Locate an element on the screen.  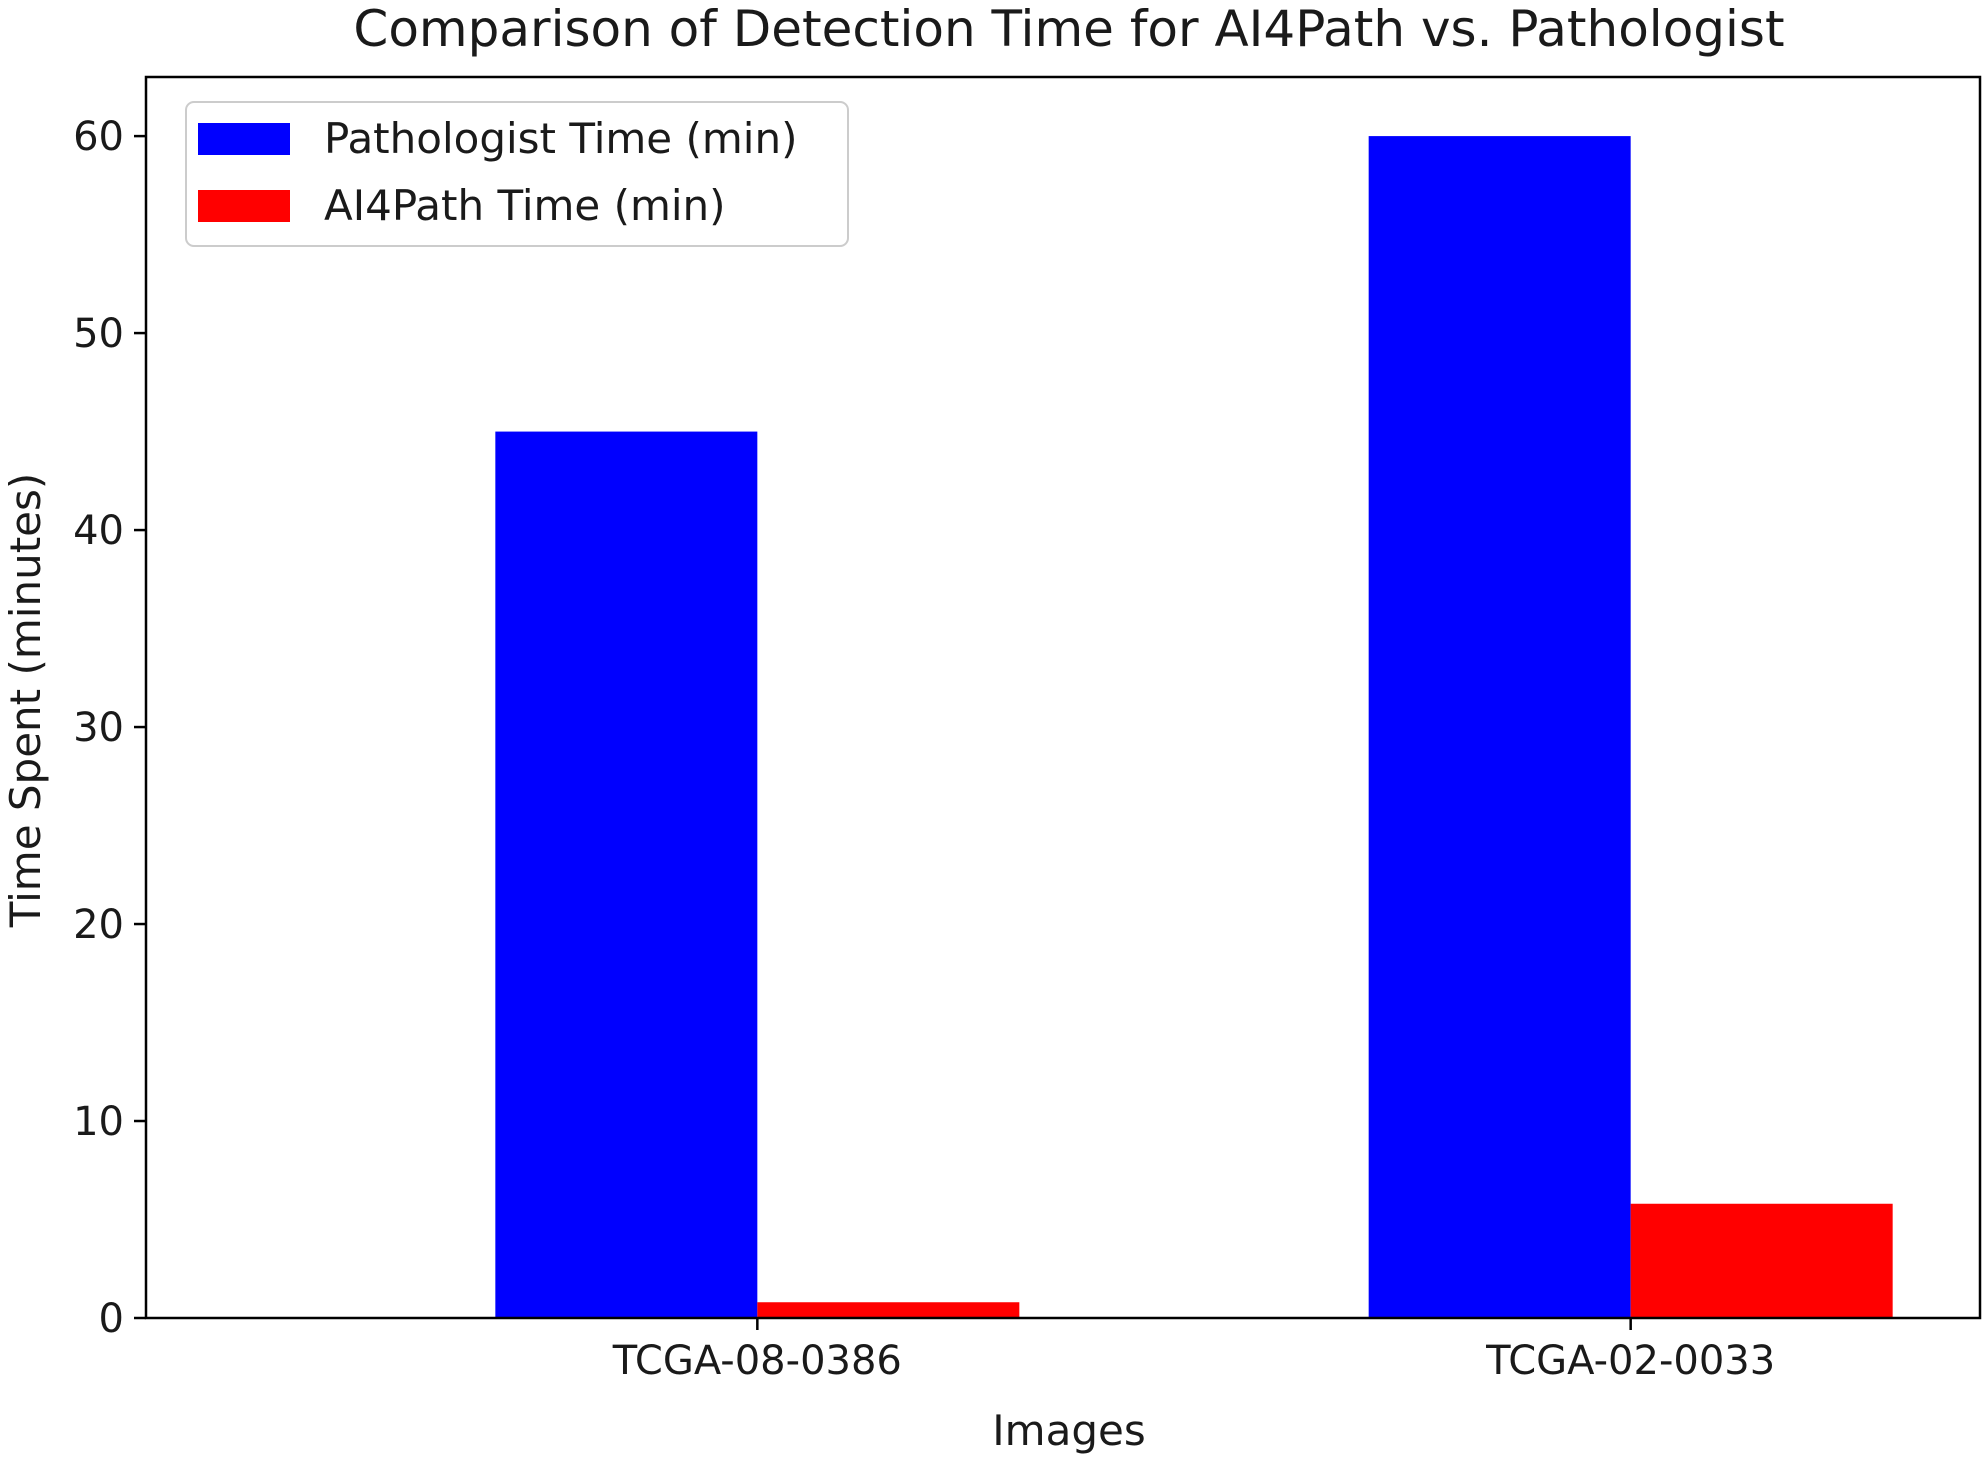
y-axis-ticks: 0 10 20 30 40 50 60 is located at coordinates (109, 728).